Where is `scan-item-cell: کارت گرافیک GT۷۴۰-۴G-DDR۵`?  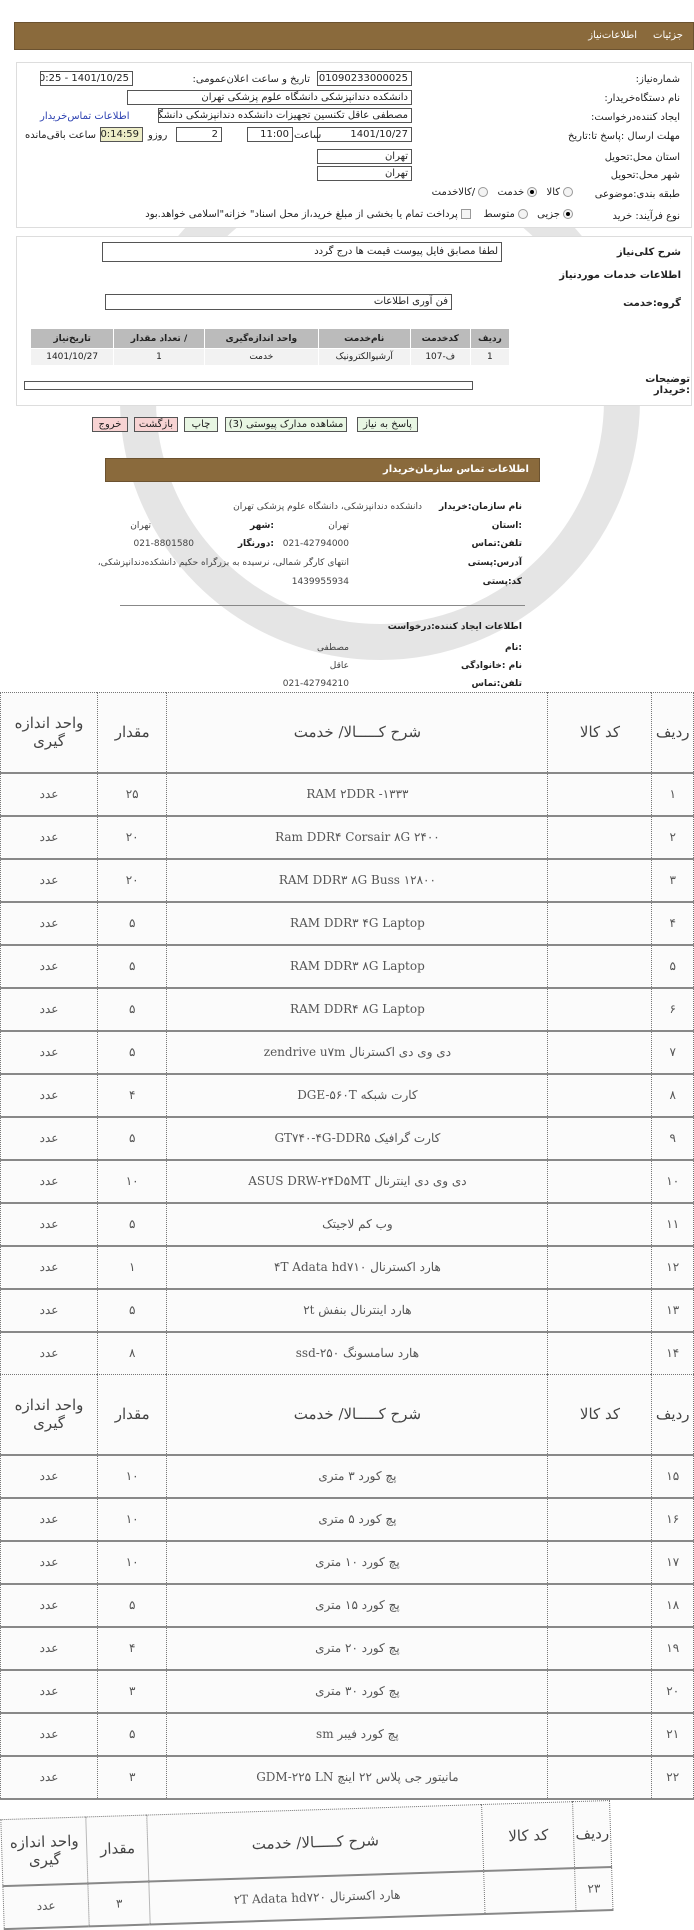 scan-item-cell: کارت گرافیک GT۷۴۰-۴G-DDR۵ is located at coordinates (357, 1138).